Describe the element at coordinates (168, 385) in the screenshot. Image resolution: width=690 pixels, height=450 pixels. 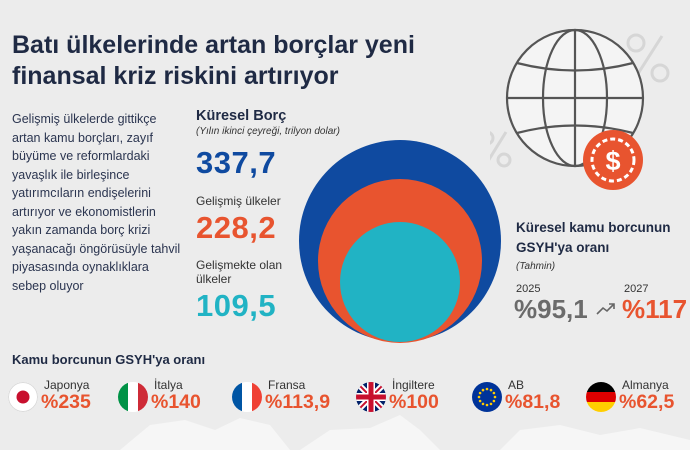
I see `country-name: İtalya` at that location.